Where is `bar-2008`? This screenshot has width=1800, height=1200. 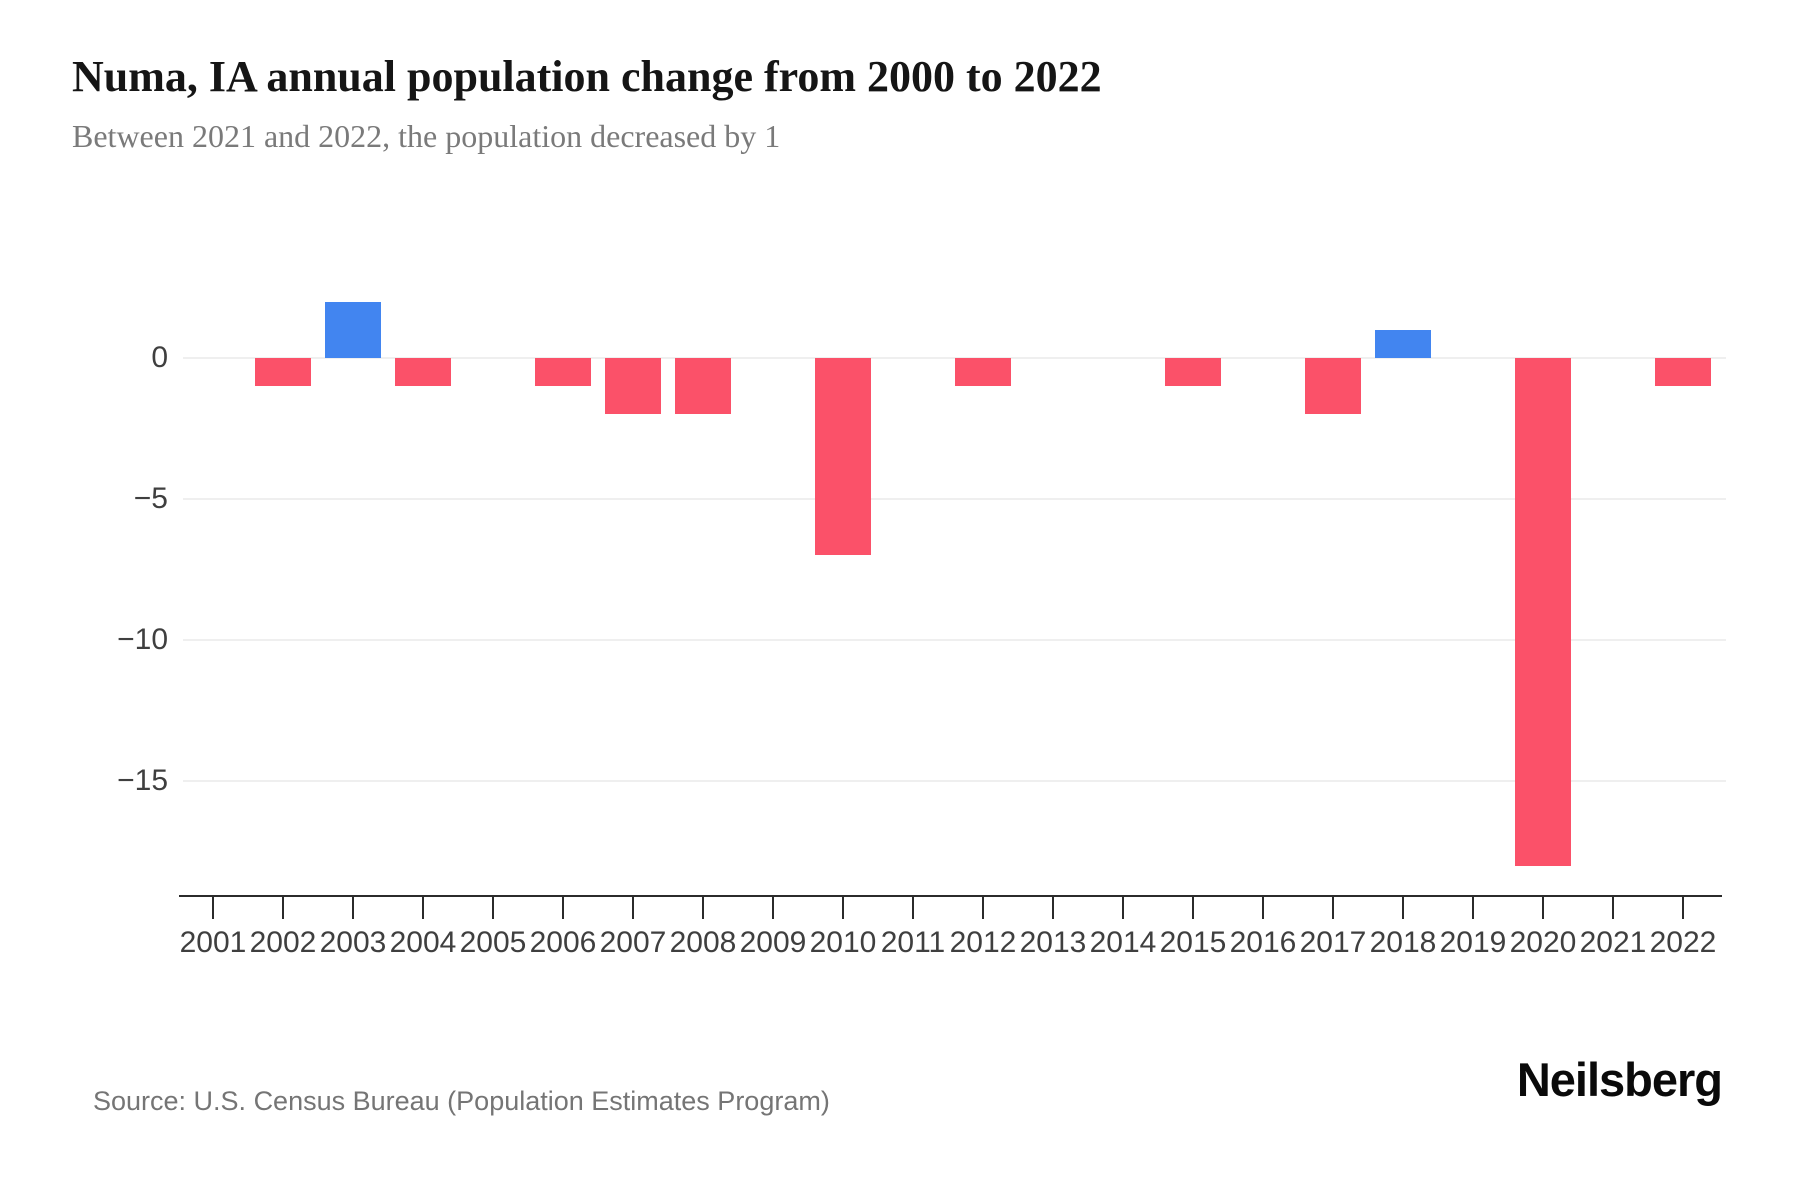 bar-2008 is located at coordinates (703, 386).